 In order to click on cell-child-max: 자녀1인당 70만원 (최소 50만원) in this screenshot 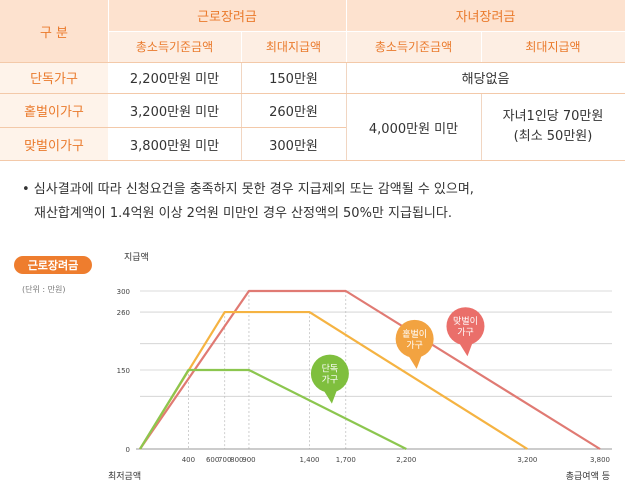, I will do `click(553, 127)`.